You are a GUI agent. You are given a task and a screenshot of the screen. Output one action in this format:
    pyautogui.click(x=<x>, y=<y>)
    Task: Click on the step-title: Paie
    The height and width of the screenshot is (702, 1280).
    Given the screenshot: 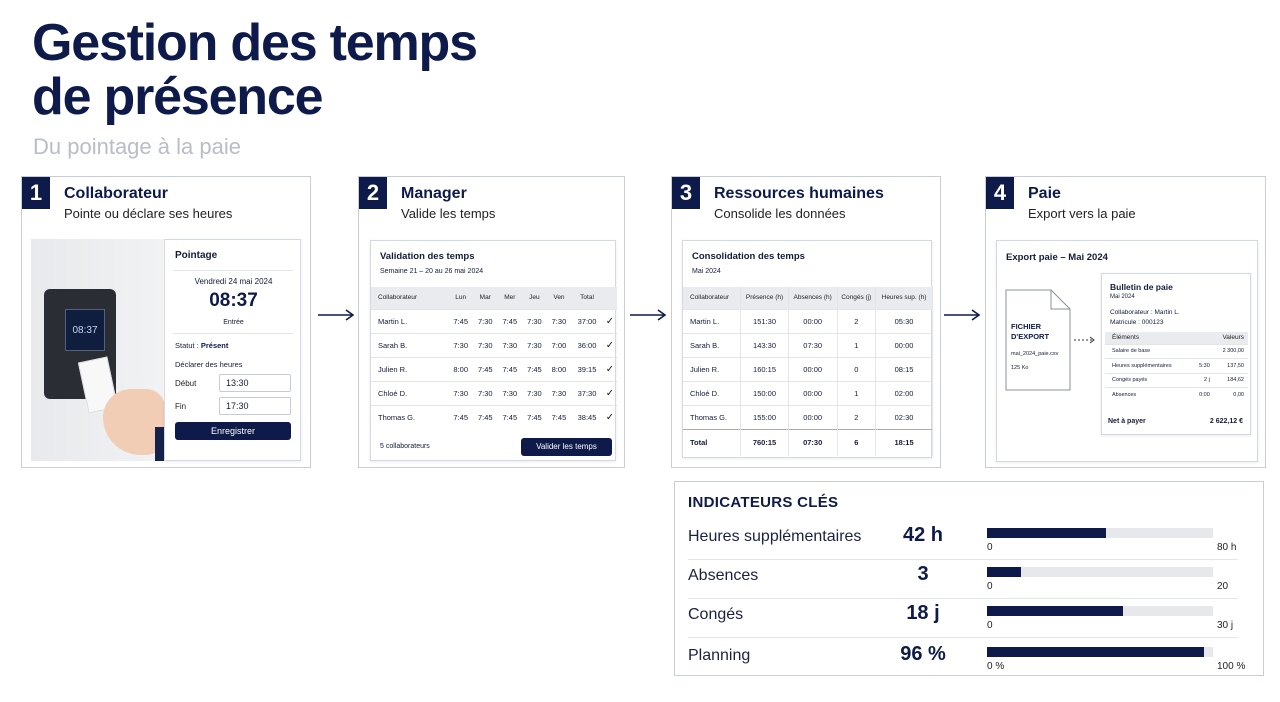 What is the action you would take?
    pyautogui.click(x=1044, y=193)
    